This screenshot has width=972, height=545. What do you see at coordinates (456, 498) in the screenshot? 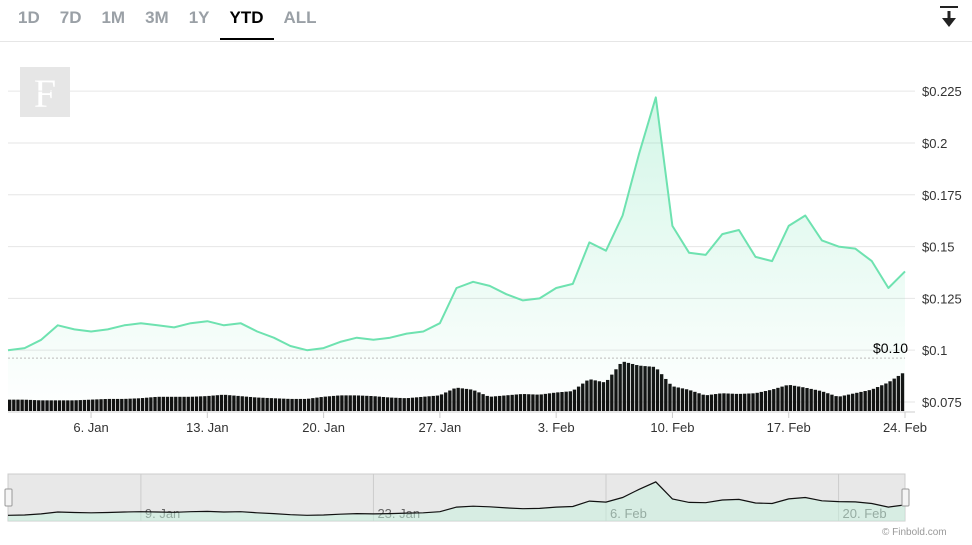
I see `navigator-line` at bounding box center [456, 498].